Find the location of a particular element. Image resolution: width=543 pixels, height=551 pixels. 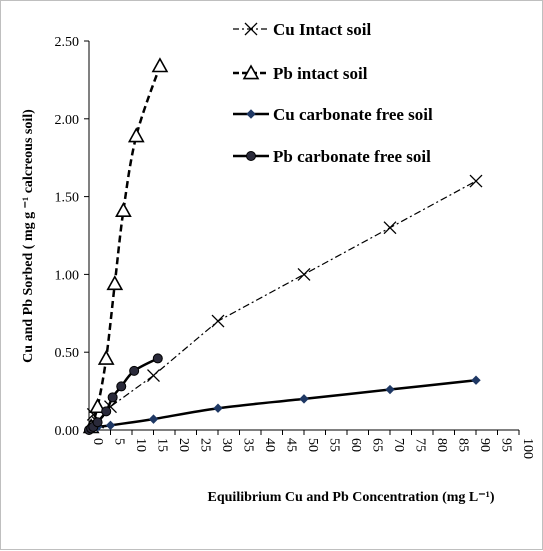

legend-label: Pb intact soil is located at coordinates (320, 73).